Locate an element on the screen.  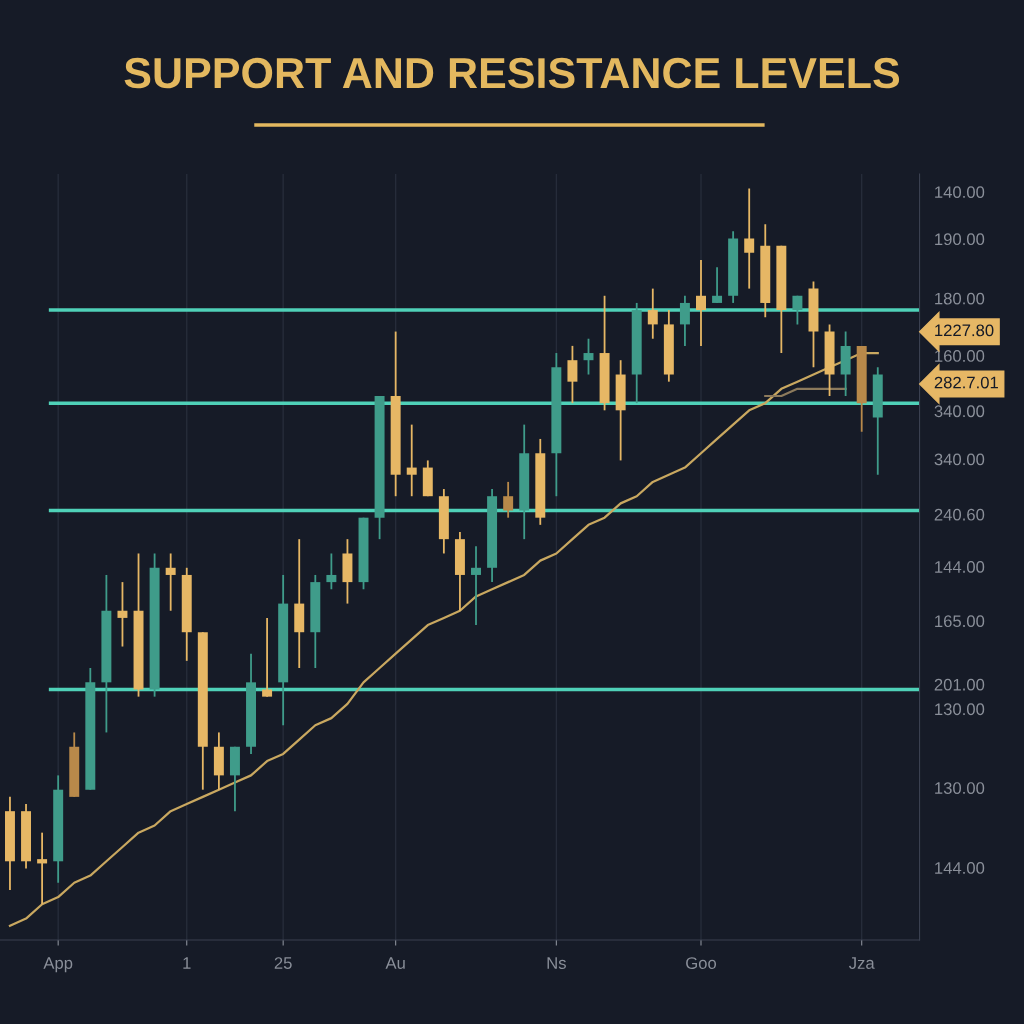
text: 190.00 is located at coordinates (960, 239).